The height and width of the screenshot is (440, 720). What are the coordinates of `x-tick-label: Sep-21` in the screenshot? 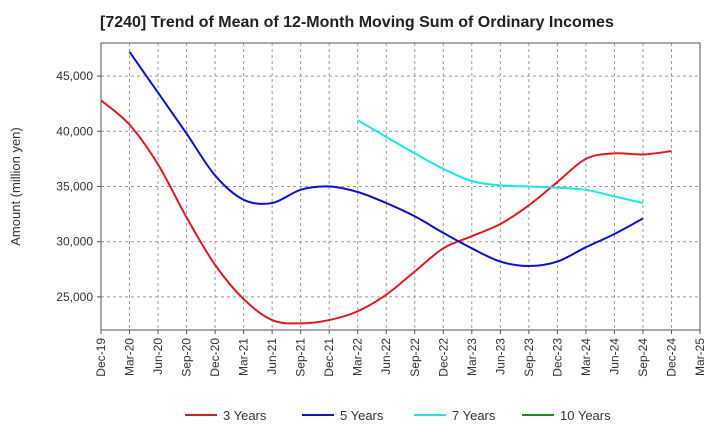 It's located at (301, 357).